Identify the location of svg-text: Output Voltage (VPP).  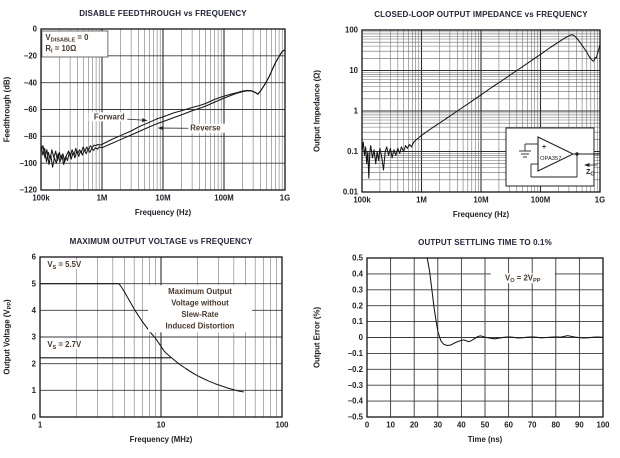
(8, 337).